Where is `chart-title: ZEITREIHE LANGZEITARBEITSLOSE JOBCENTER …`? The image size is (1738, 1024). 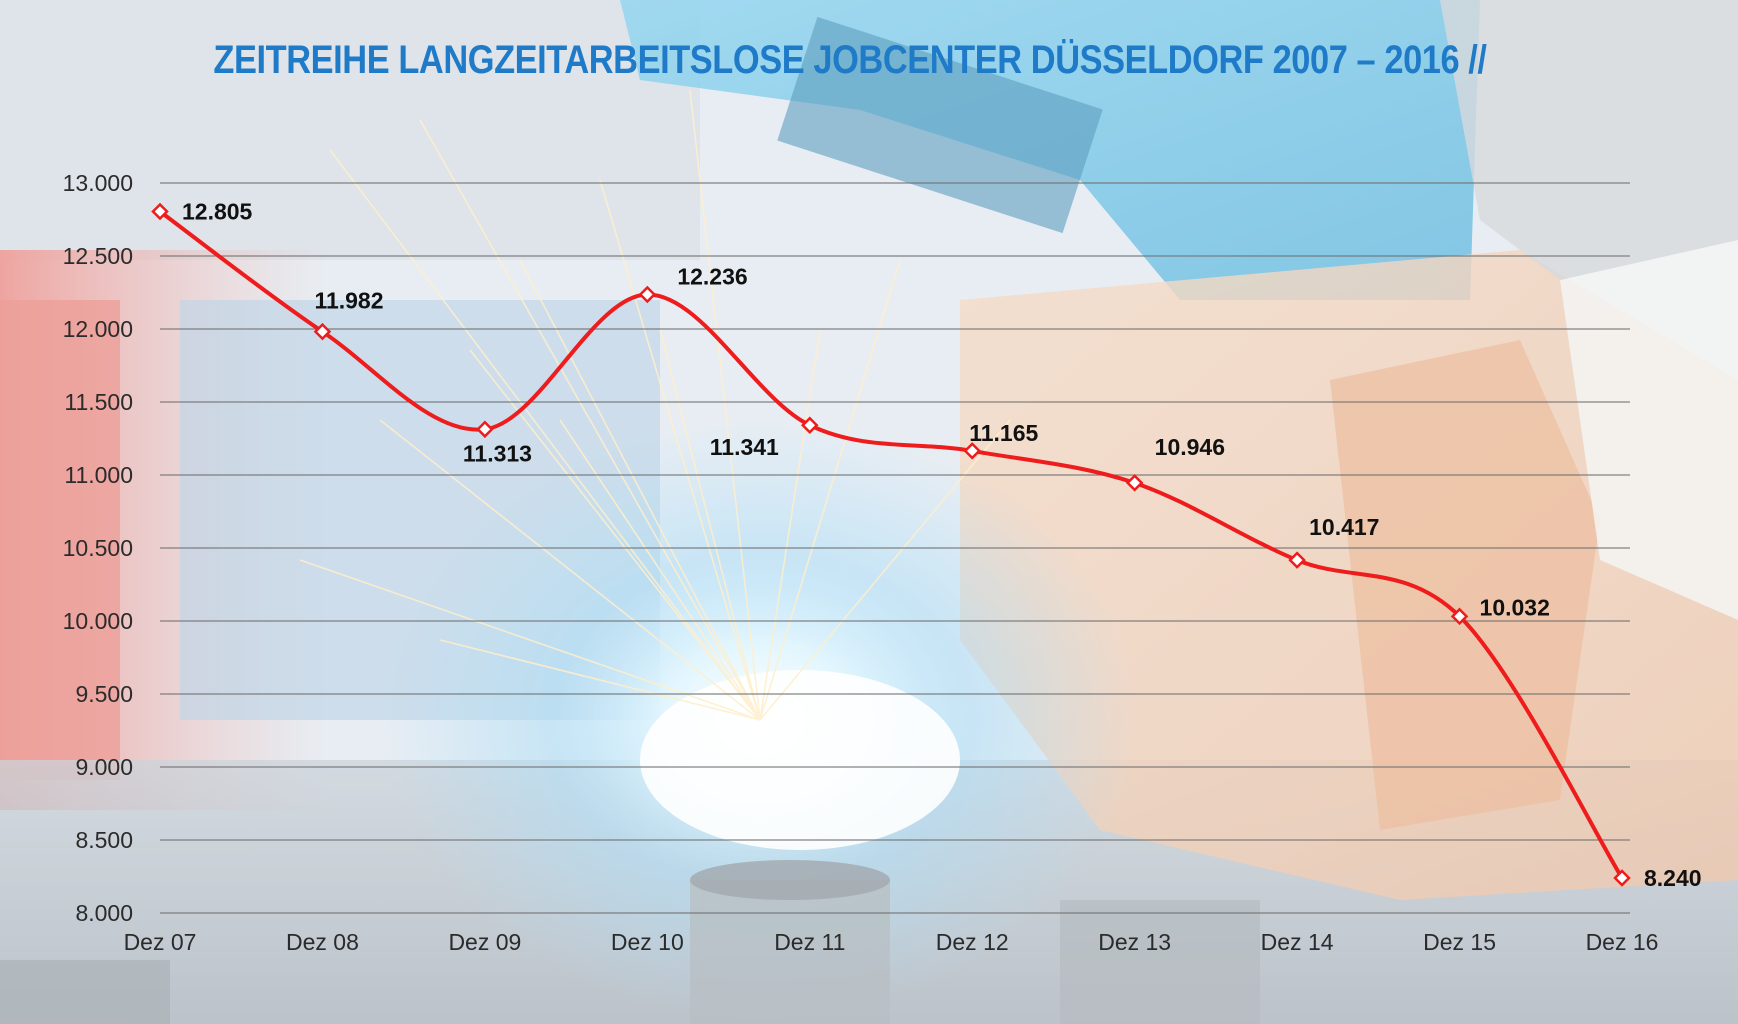
chart-title: ZEITREIHE LANGZEITARBEITSLOSE JOBCENTER … is located at coordinates (850, 60).